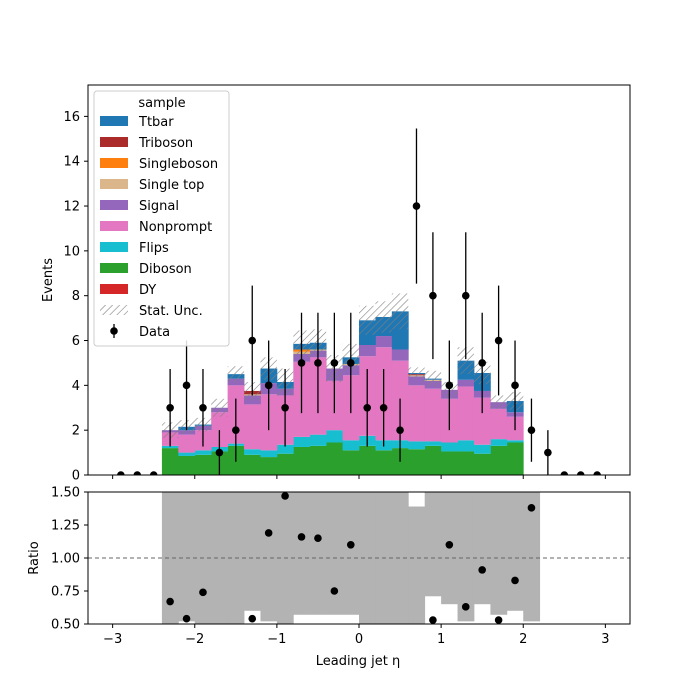  What do you see at coordinates (194, 639) in the screenshot?
I see `x-tick-label: −2` at bounding box center [194, 639].